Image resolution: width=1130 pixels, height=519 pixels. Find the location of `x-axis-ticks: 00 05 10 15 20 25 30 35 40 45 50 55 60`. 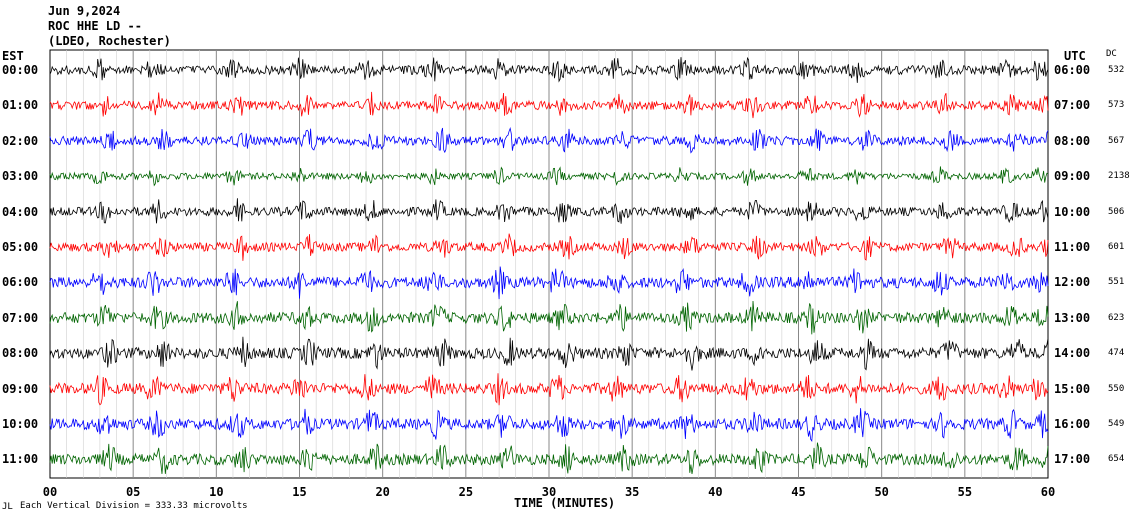

x-axis-ticks: 00 05 10 15 20 25 30 35 40 45 50 55 60 is located at coordinates (549, 492).